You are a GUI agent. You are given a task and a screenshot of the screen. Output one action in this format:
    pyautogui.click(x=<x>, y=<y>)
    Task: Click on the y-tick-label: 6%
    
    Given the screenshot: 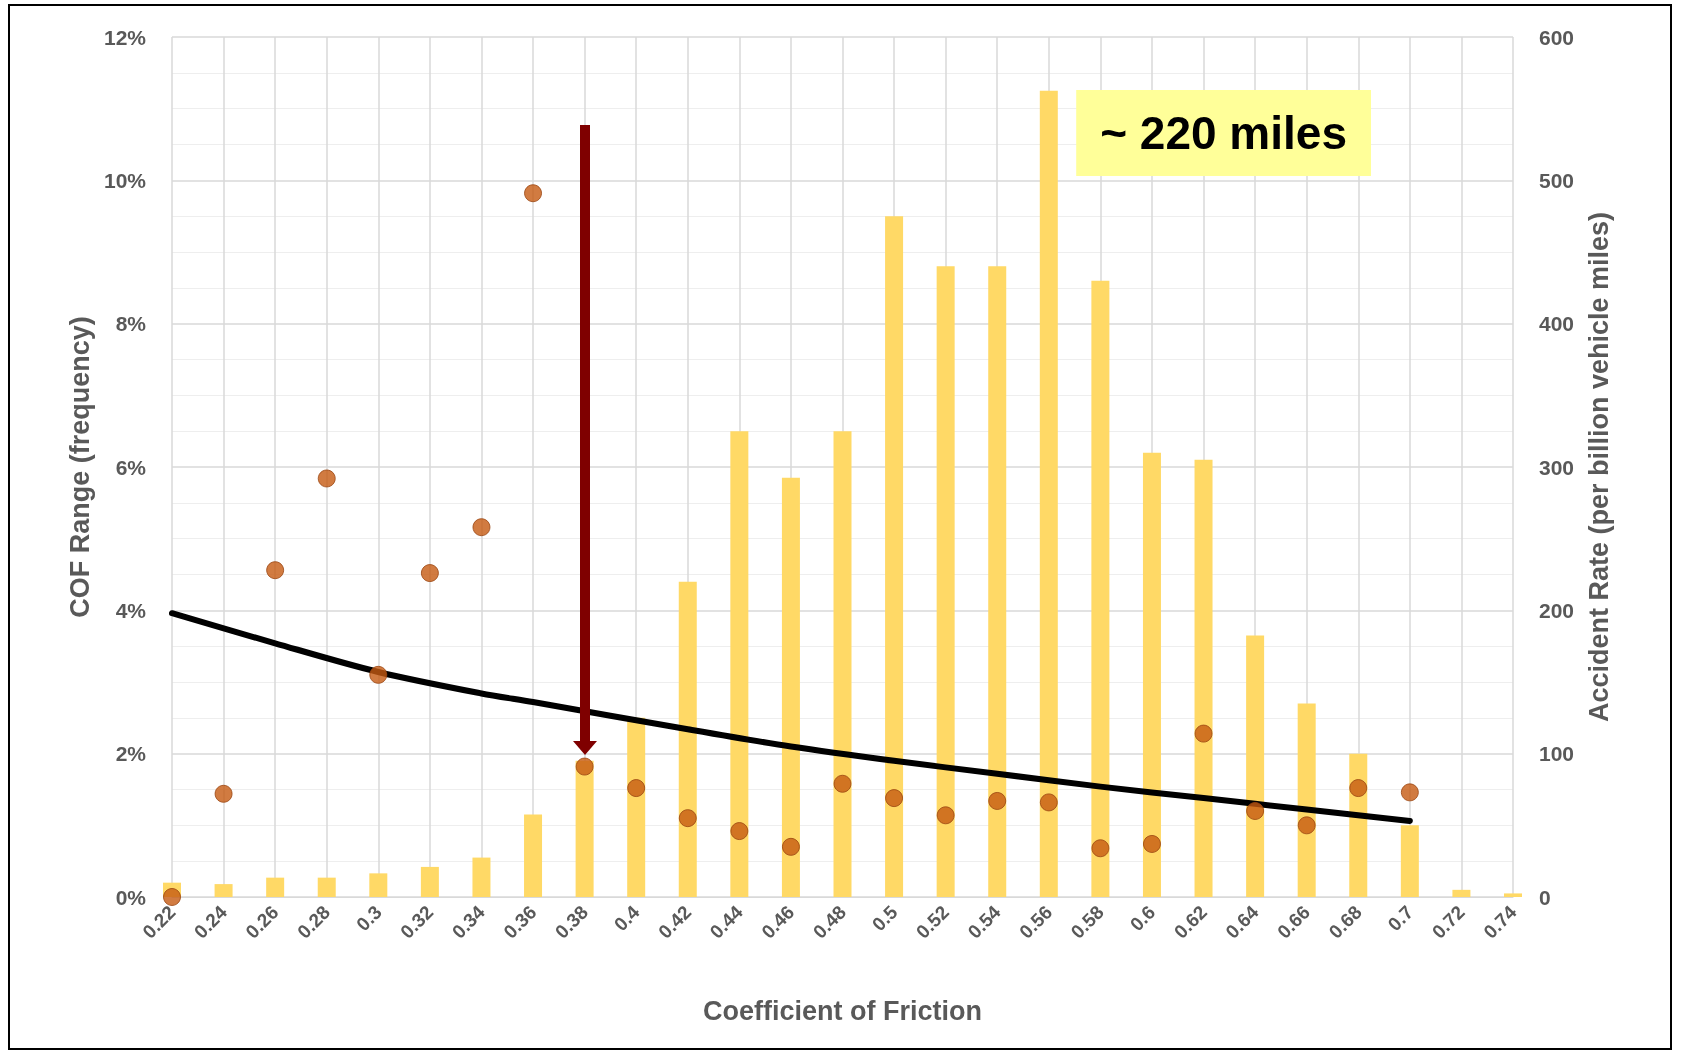 What is the action you would take?
    pyautogui.click(x=131, y=467)
    